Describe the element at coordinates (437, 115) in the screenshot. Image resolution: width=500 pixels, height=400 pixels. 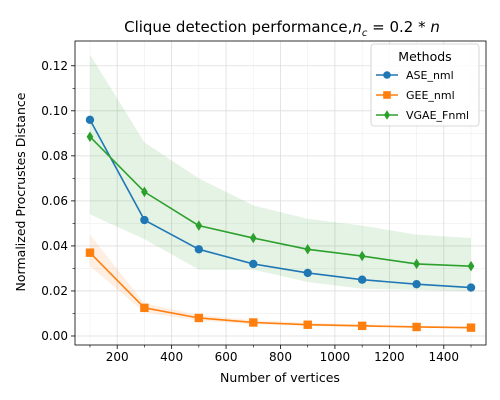
I see `legend-label-vgae-fnml: VGAE_Fnml` at that location.